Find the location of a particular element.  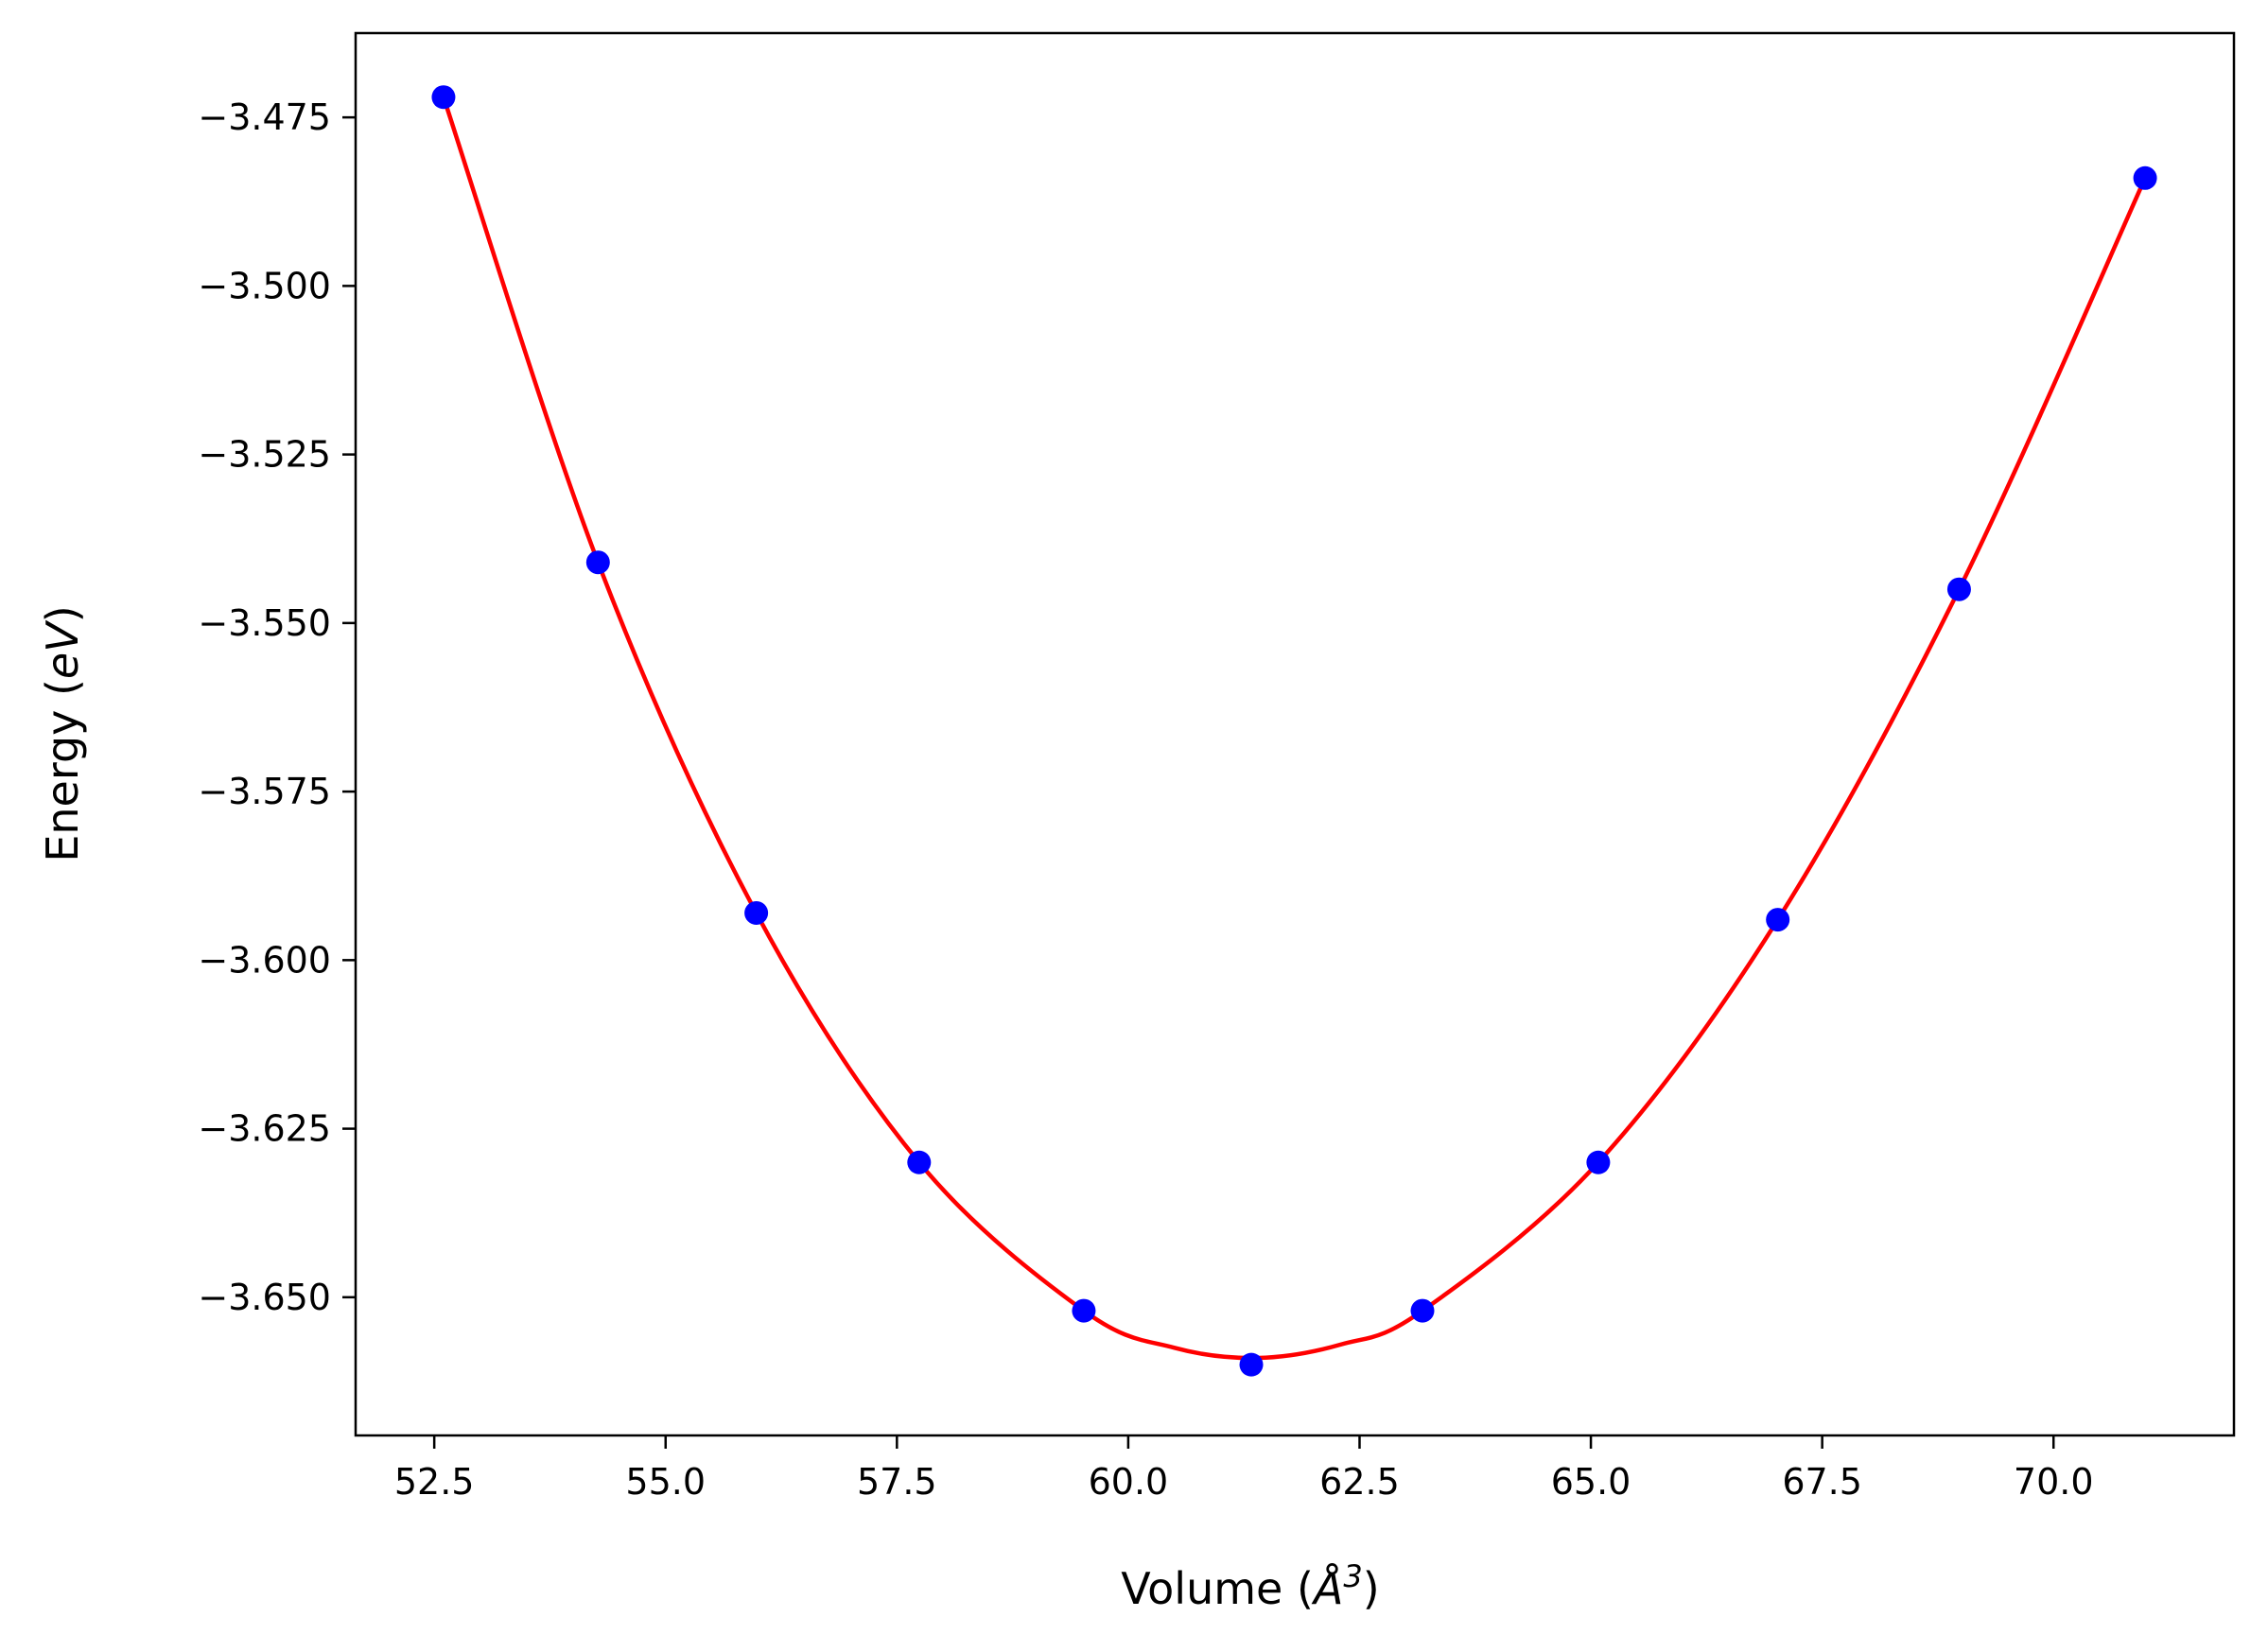

x-axis-label: Volume (Å3) is located at coordinates (1250, 1586).